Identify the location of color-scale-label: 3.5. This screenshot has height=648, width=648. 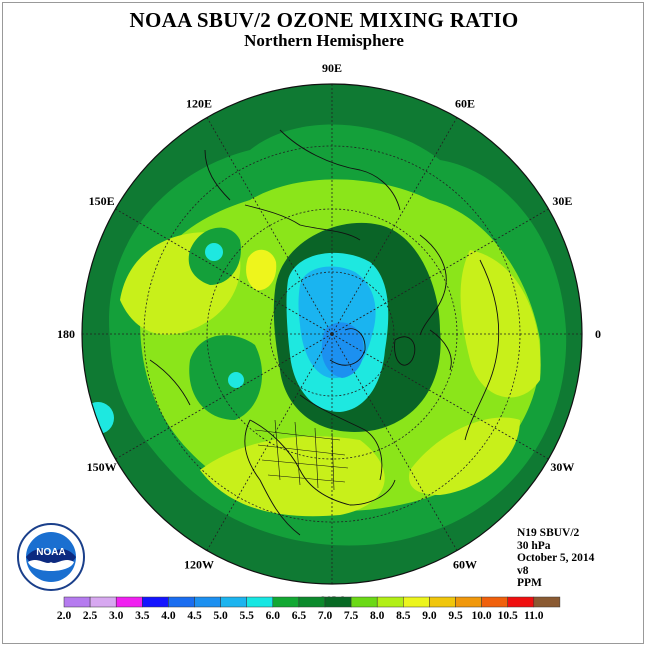
(142, 616).